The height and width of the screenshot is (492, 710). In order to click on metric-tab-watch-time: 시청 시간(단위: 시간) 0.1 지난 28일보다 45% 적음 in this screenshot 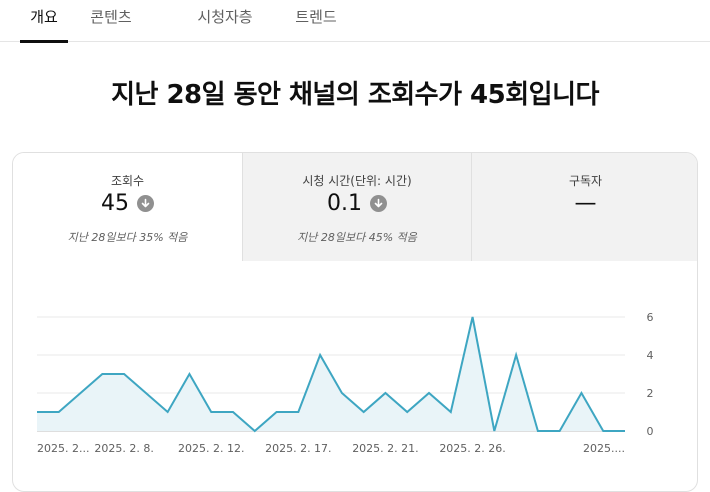, I will do `click(356, 207)`.